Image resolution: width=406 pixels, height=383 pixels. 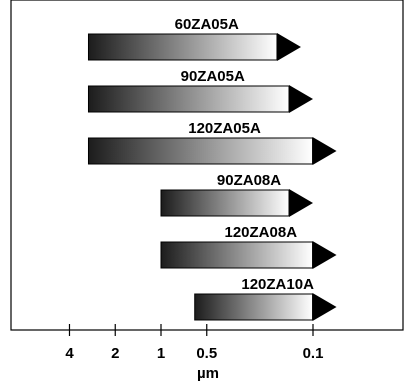 I want to click on bar-60za05a: 60ZA05A, so click(x=194, y=38).